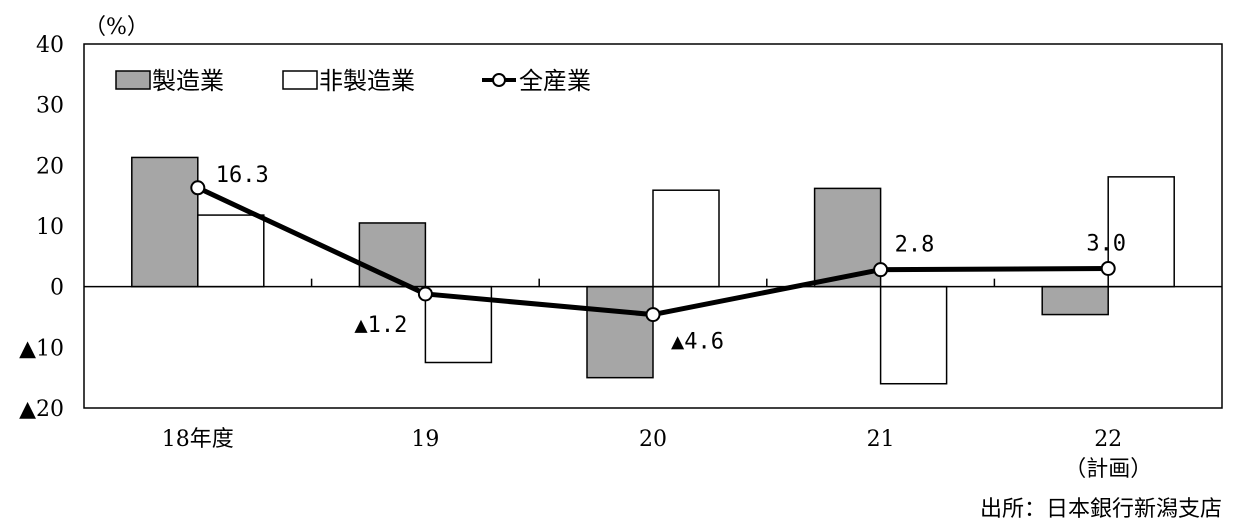  Describe the element at coordinates (1108, 439) in the screenshot. I see `x-tick-label: 22` at that location.